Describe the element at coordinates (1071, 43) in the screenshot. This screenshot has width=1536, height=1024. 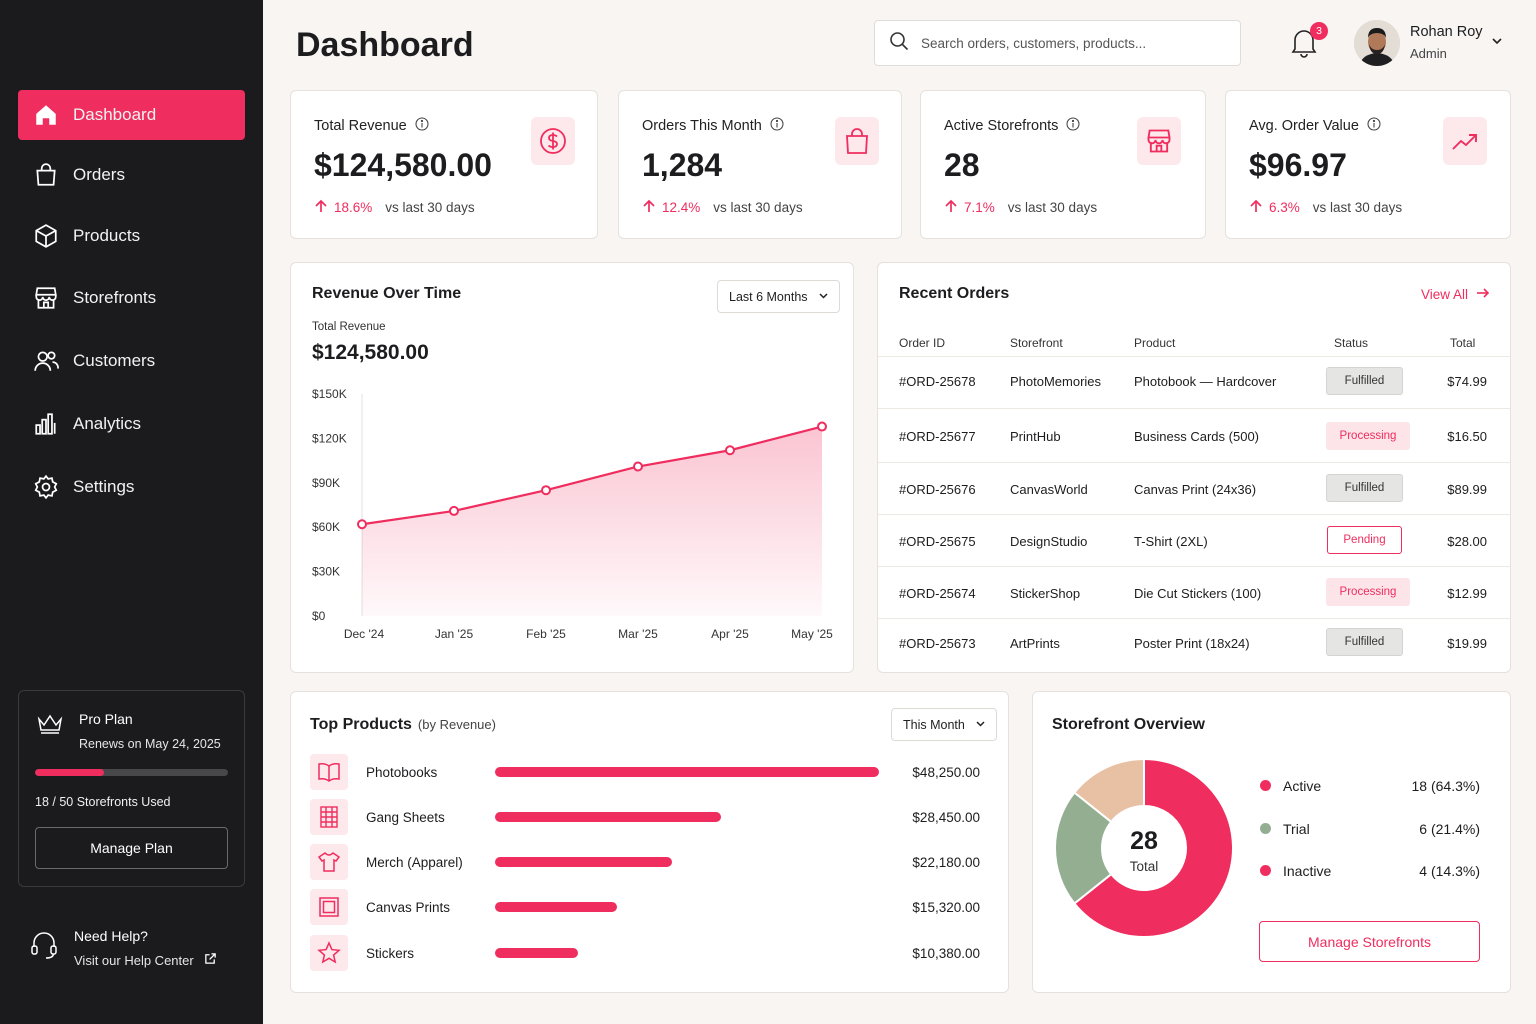
I see `search-input` at that location.